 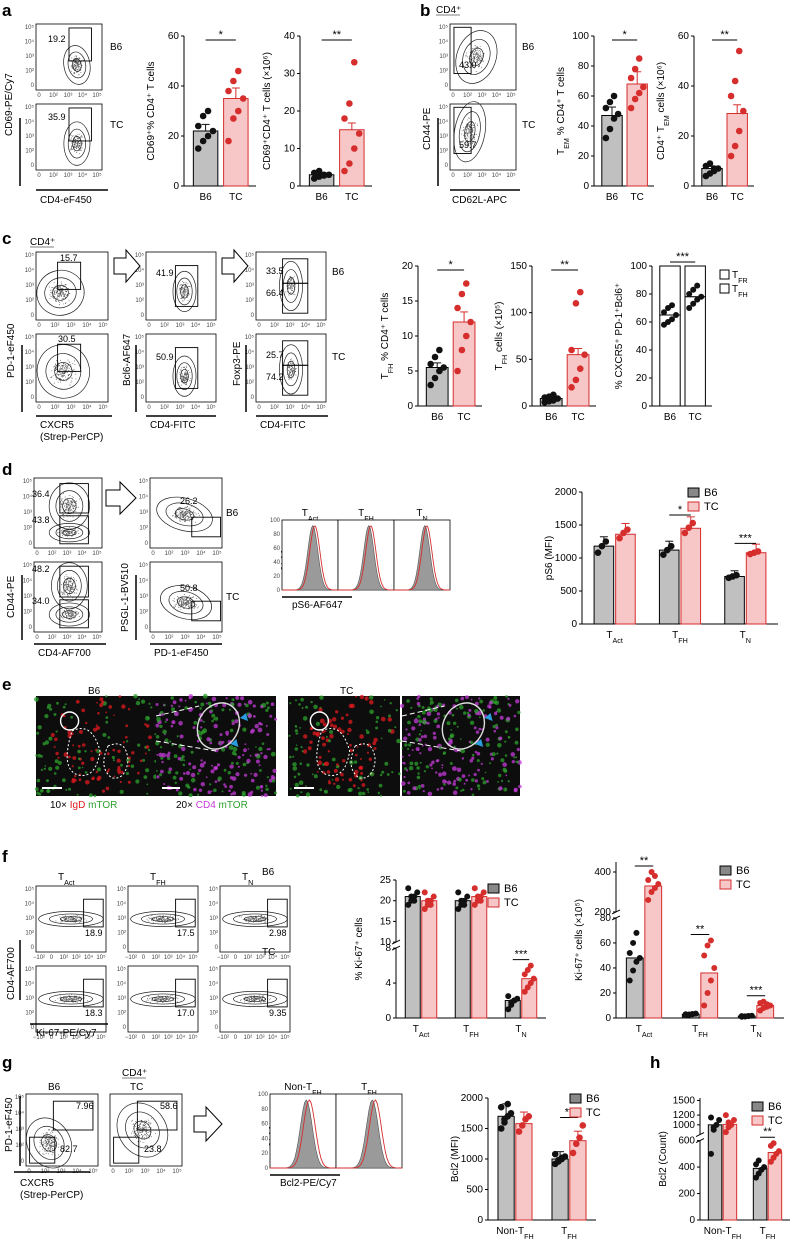 What do you see at coordinates (693, 492) in the screenshot?
I see `legend-swatch-b6` at bounding box center [693, 492].